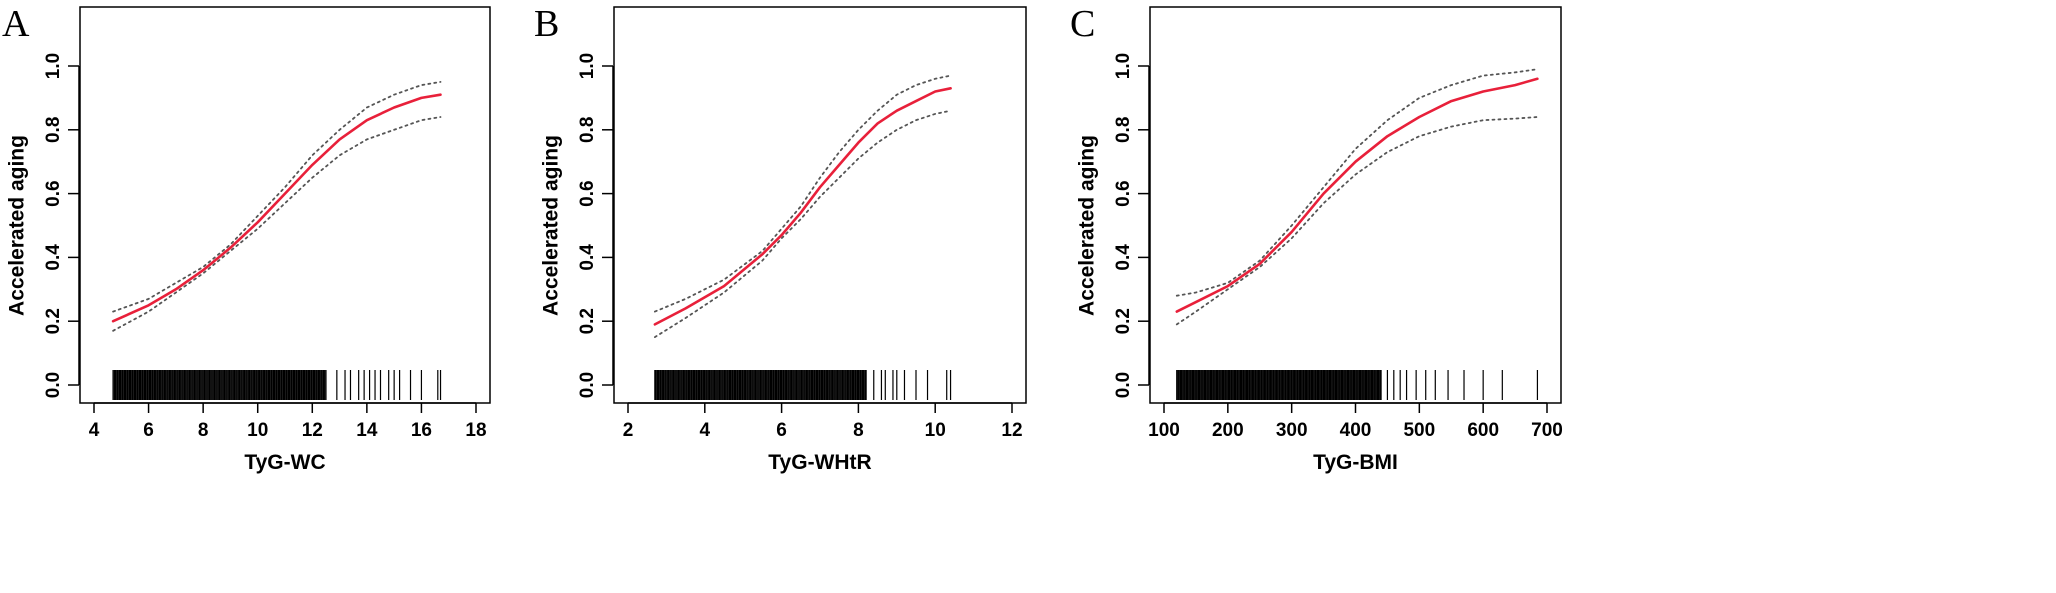 The height and width of the screenshot is (593, 2056). What do you see at coordinates (1355, 462) in the screenshot?
I see `x-axis-title: TyG-BMI` at bounding box center [1355, 462].